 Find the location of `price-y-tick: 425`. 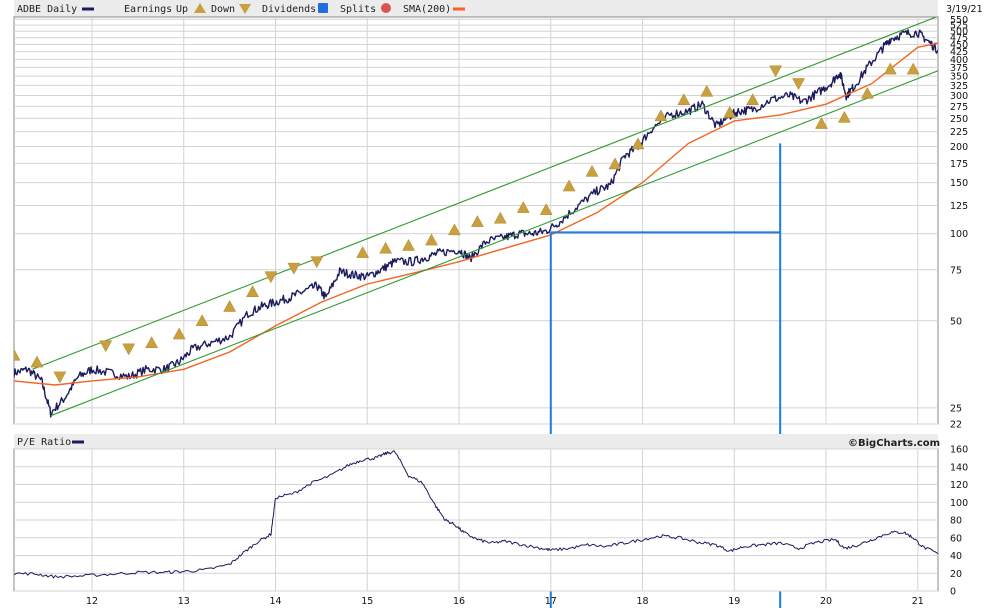

price-y-tick: 425 is located at coordinates (959, 52).